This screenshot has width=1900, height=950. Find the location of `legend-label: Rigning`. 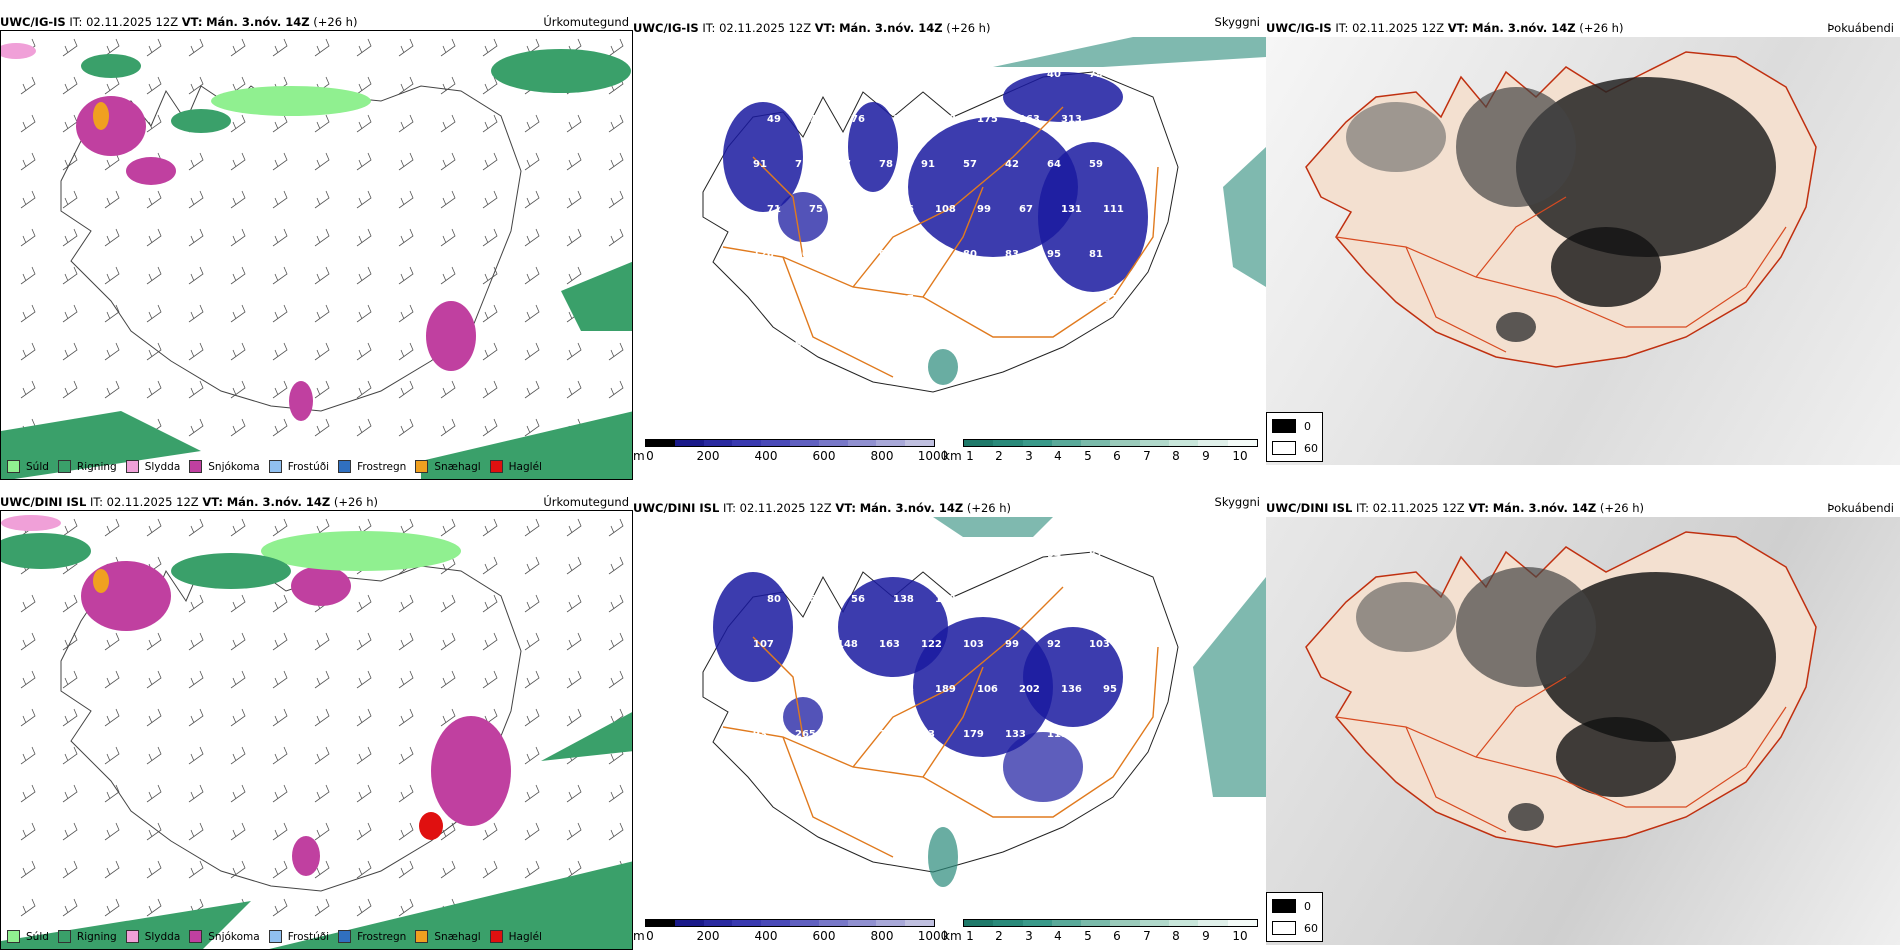

legend-label: Rigning is located at coordinates (96, 466).